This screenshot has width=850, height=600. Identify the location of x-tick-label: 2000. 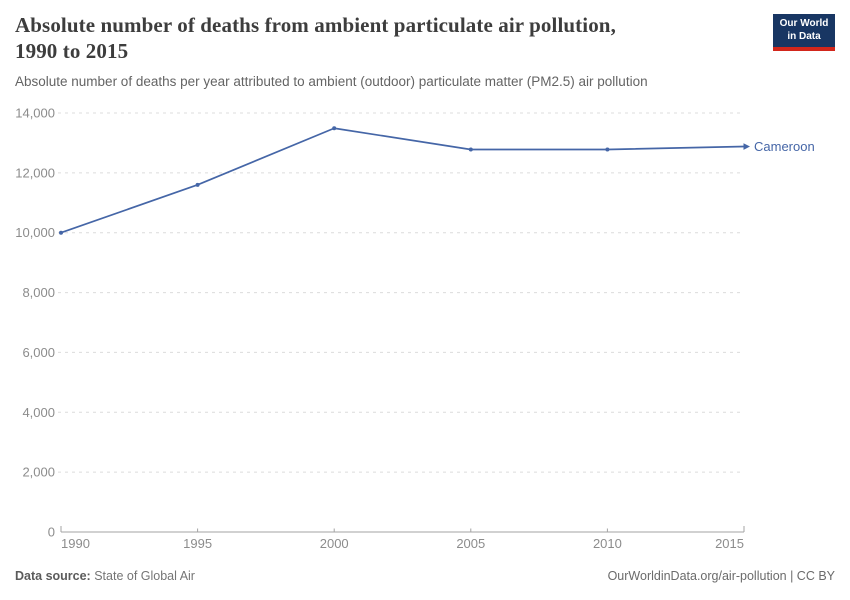
(334, 543).